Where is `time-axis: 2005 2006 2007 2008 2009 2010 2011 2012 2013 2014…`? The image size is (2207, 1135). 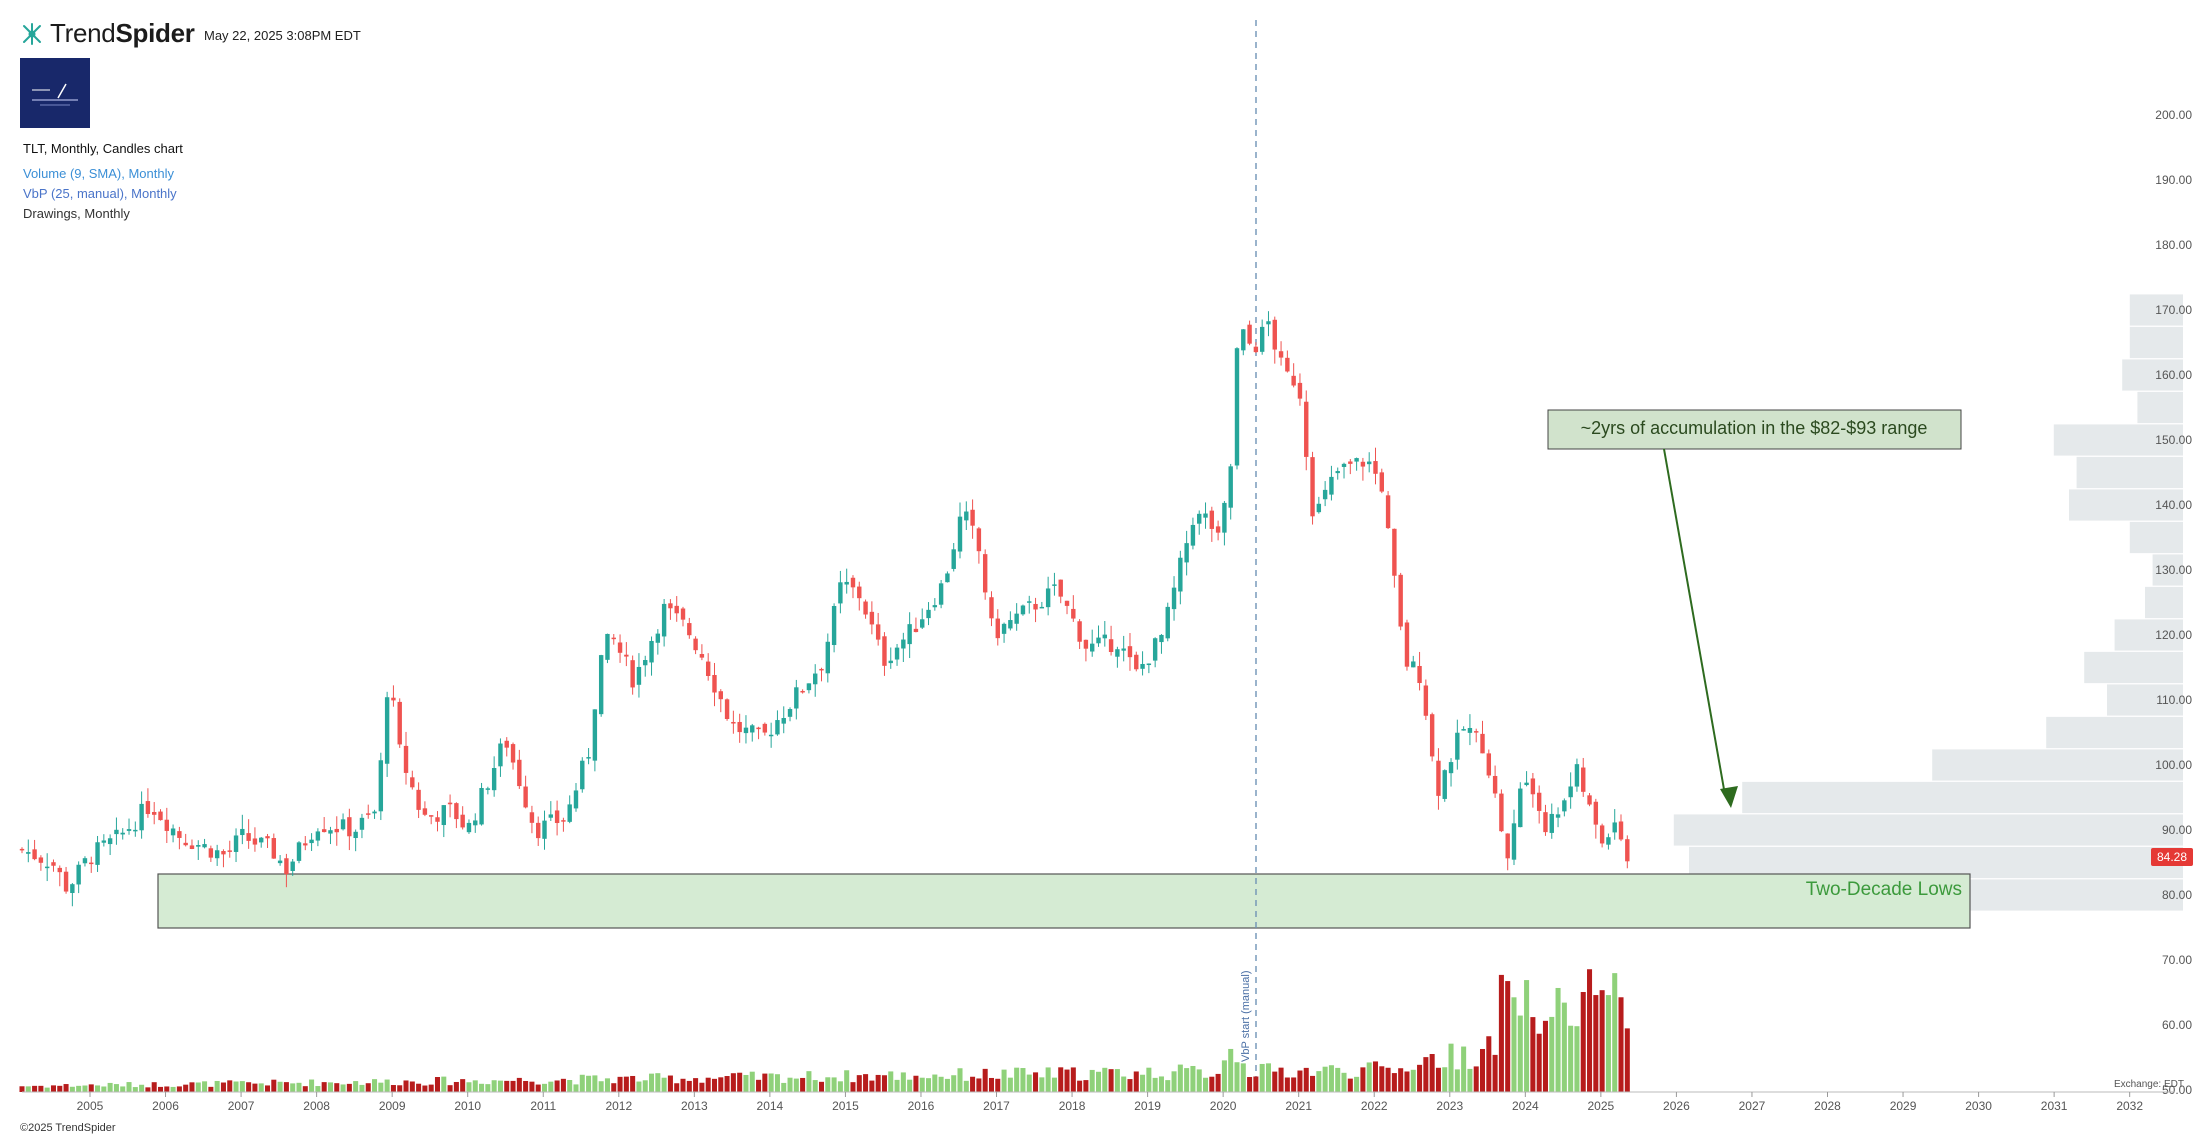 time-axis: 2005 2006 2007 2008 2009 2010 2011 2012 2013 2014… is located at coordinates (1098, 1102).